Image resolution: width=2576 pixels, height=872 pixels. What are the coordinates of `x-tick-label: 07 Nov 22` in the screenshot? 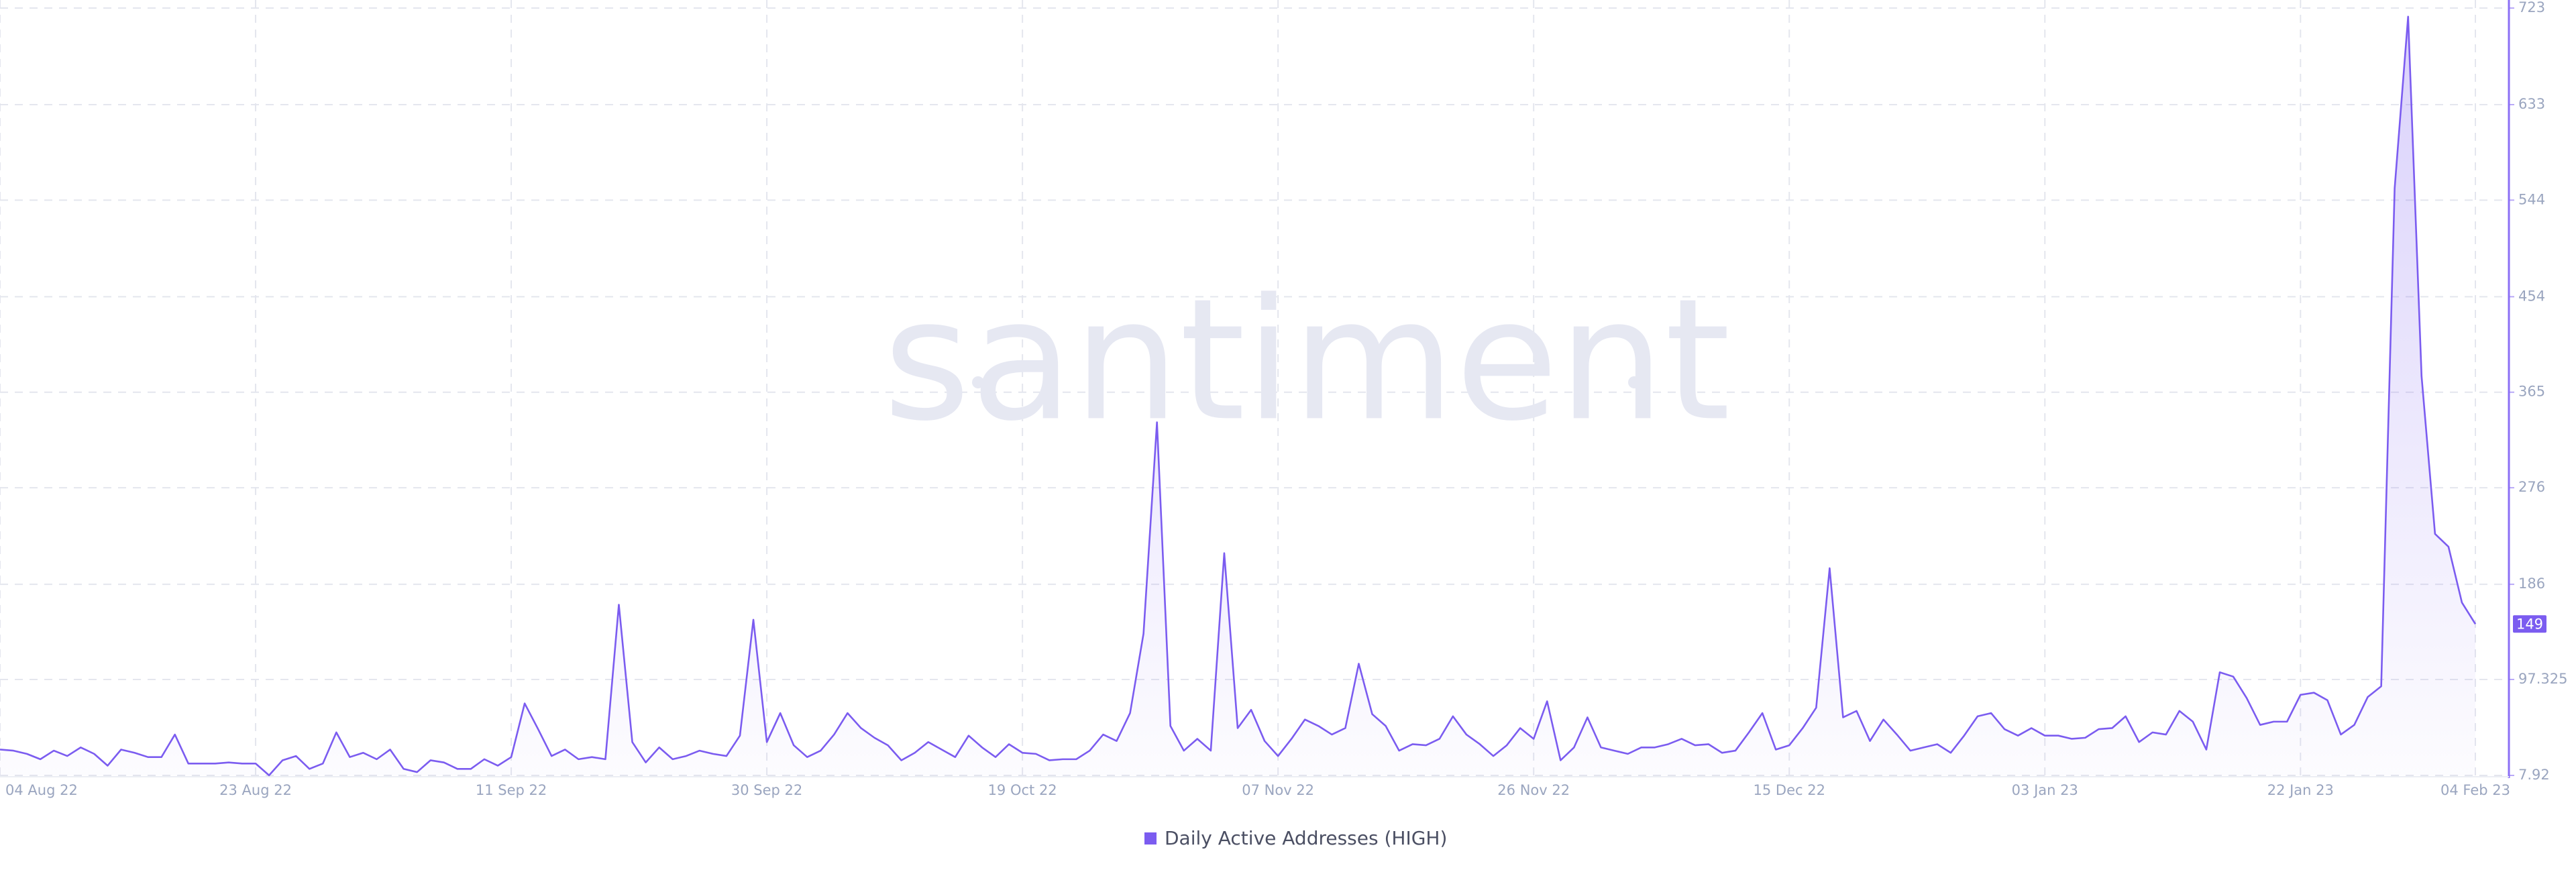 It's located at (1278, 790).